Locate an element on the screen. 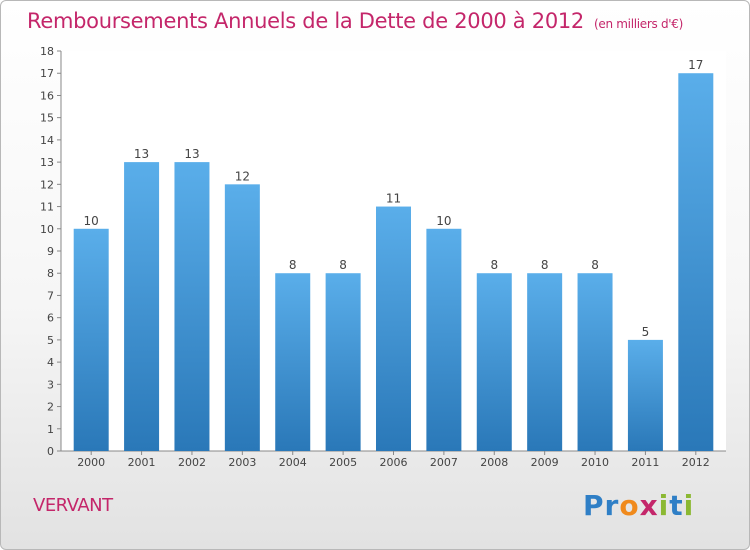  y-tick-label: 5 is located at coordinates (50, 340).